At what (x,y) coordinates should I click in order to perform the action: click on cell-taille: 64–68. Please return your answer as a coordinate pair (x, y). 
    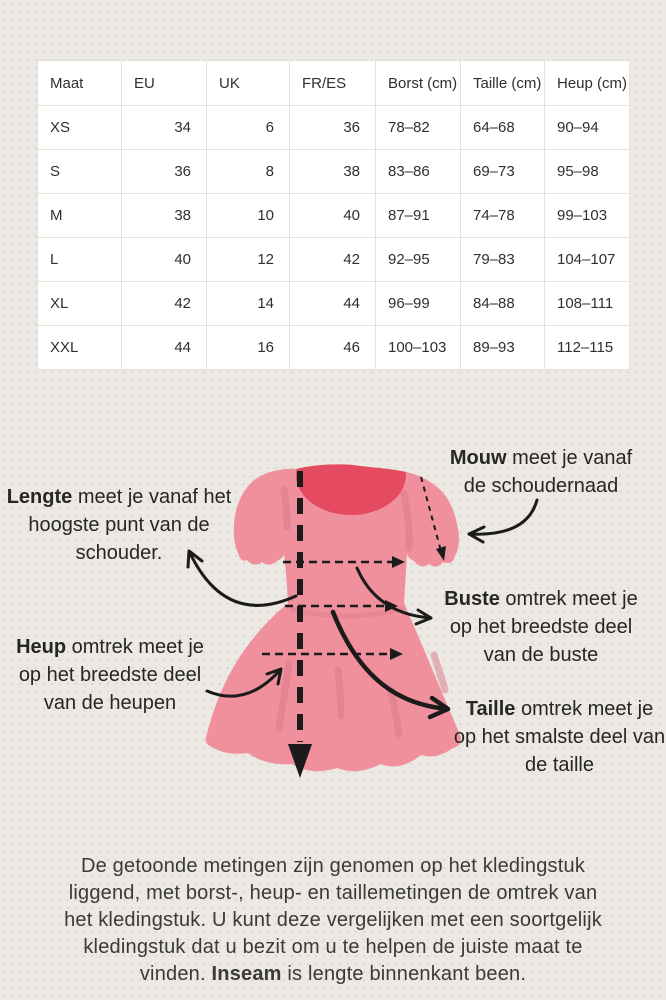
    Looking at the image, I should click on (502, 127).